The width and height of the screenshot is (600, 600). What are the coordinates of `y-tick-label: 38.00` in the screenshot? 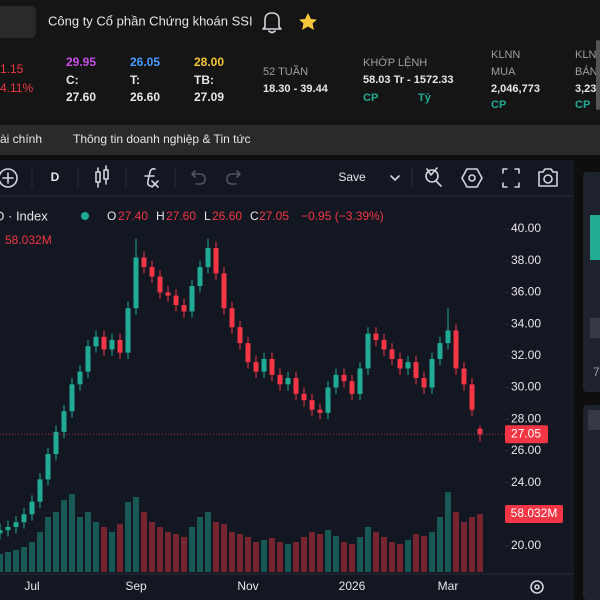 It's located at (526, 260).